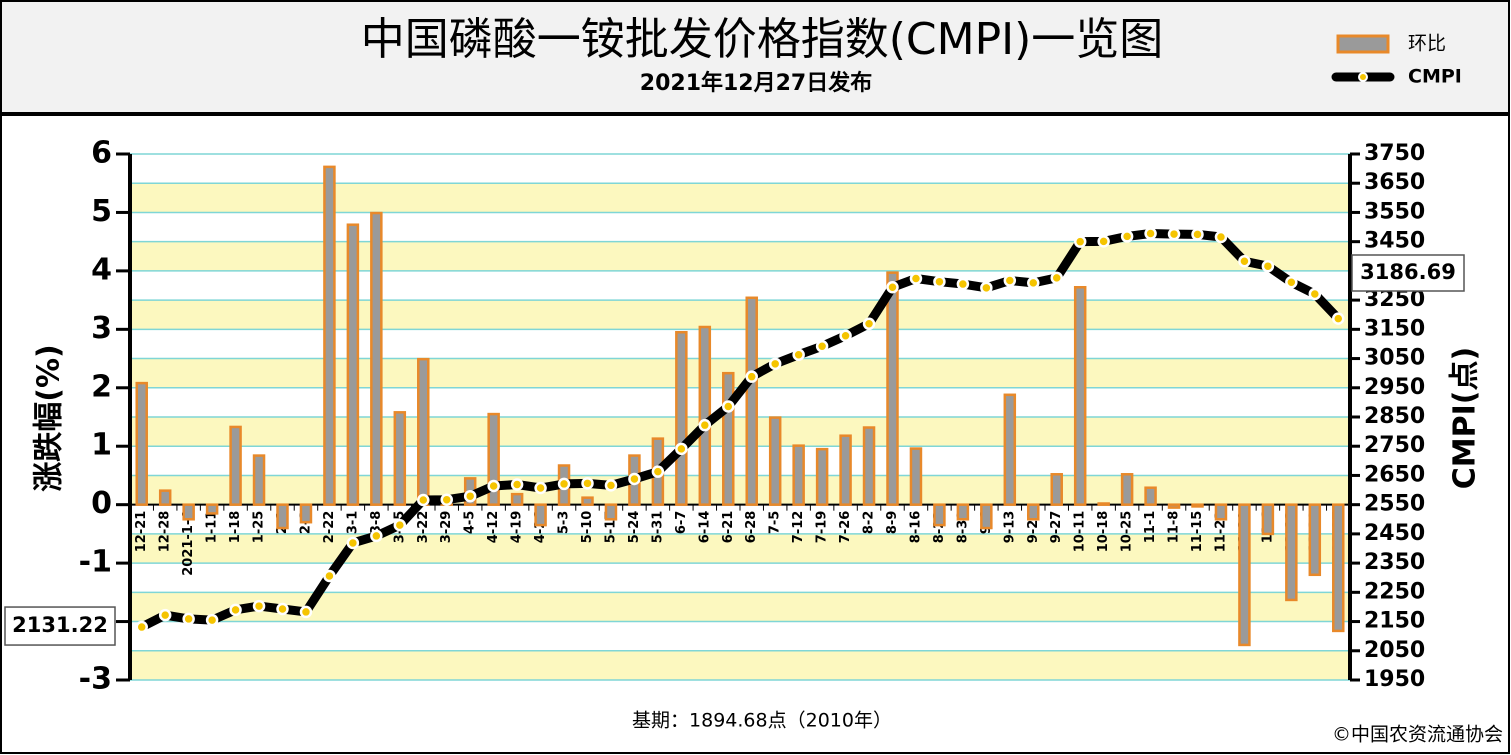 The height and width of the screenshot is (755, 1511). What do you see at coordinates (822, 527) in the screenshot?
I see `x-tick-label: 7-19` at bounding box center [822, 527].